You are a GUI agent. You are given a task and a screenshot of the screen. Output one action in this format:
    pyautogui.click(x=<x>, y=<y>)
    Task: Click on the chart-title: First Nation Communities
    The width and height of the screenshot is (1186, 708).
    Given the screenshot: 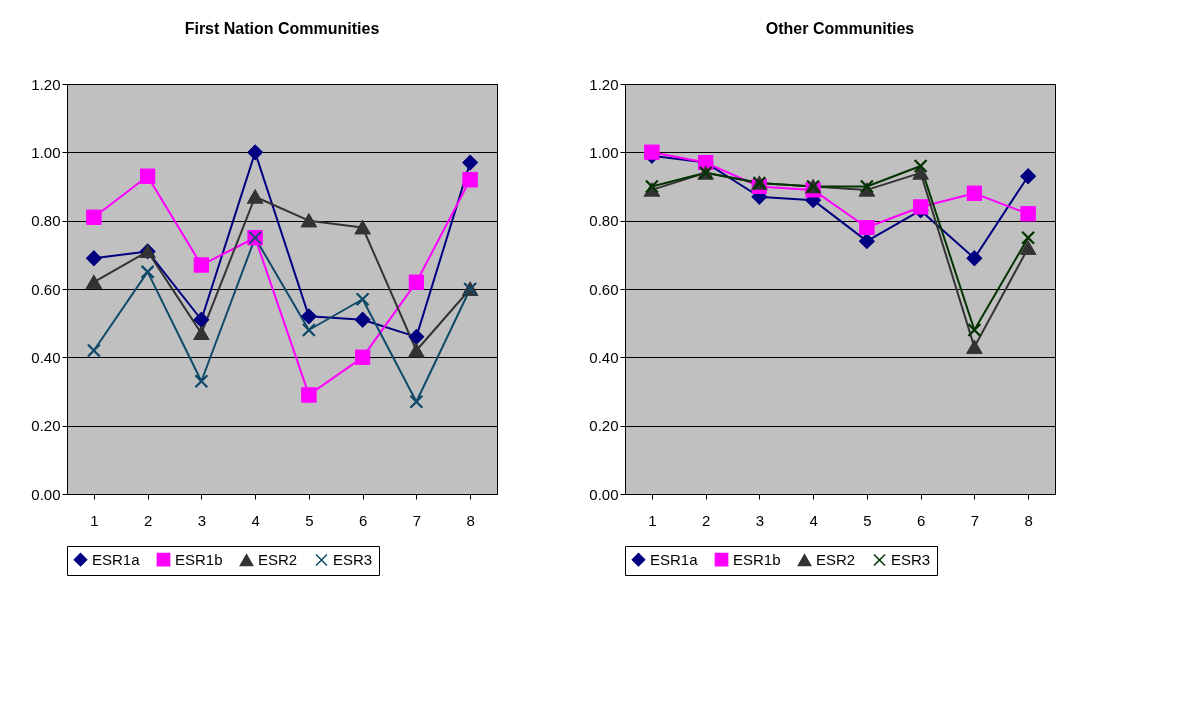 What is the action you would take?
    pyautogui.click(x=282, y=28)
    